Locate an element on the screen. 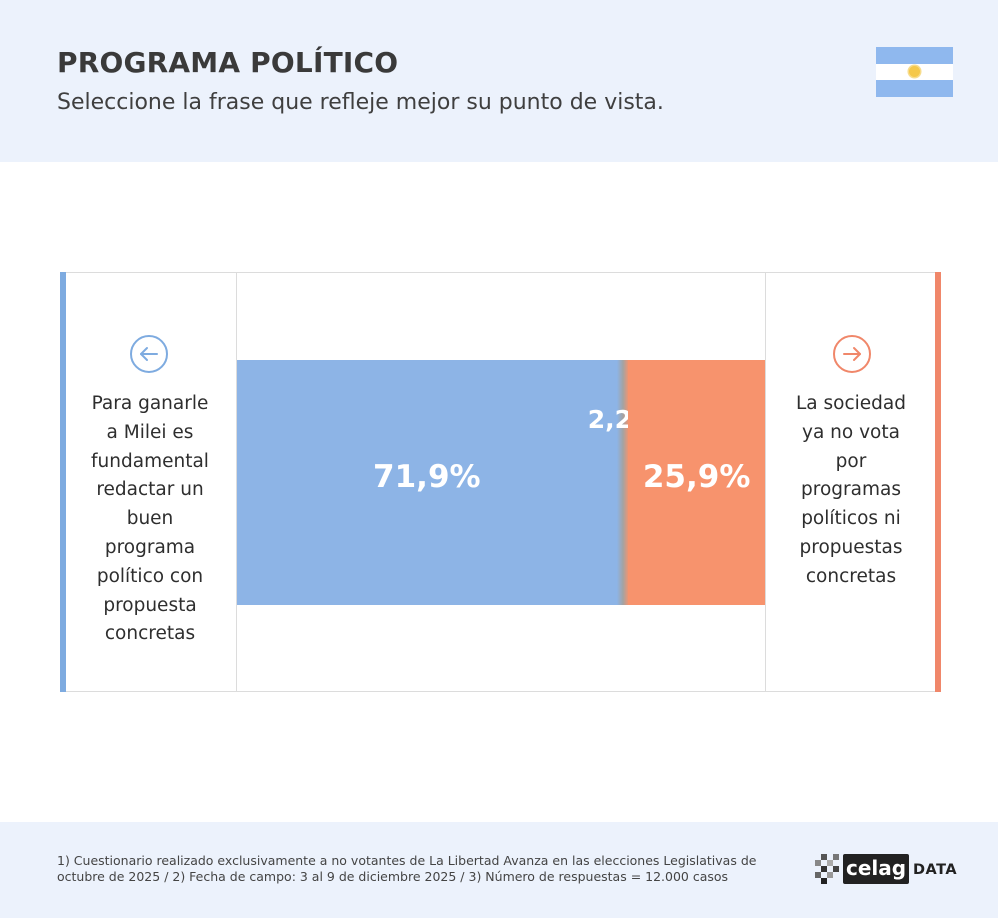  right-statement-line: por is located at coordinates (851, 461).